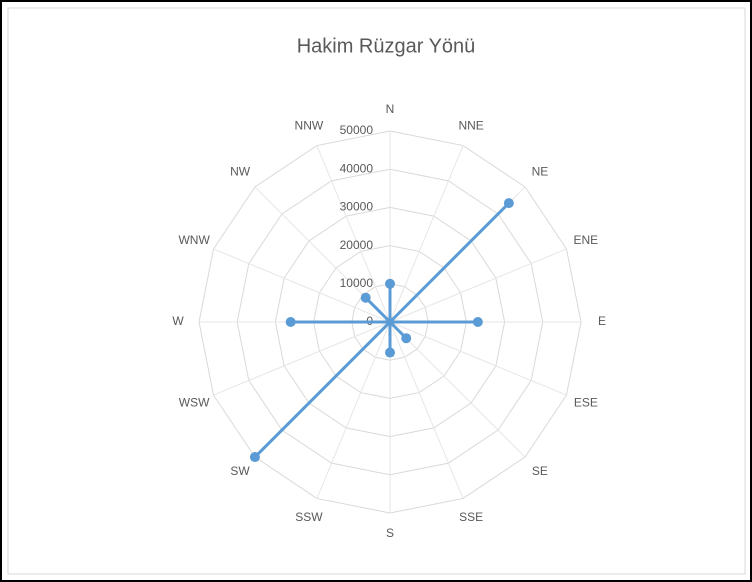 The width and height of the screenshot is (752, 582). I want to click on category-label: NE, so click(540, 171).